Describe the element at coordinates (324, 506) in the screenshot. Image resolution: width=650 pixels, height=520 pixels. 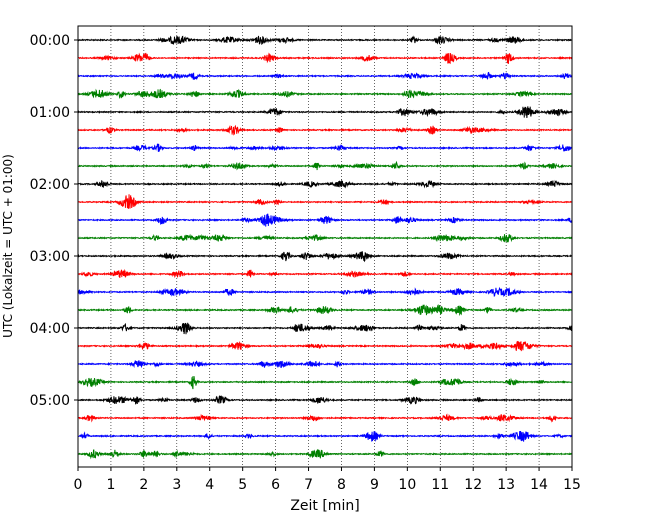
I see `x-axis-label: Zeit [min]` at that location.